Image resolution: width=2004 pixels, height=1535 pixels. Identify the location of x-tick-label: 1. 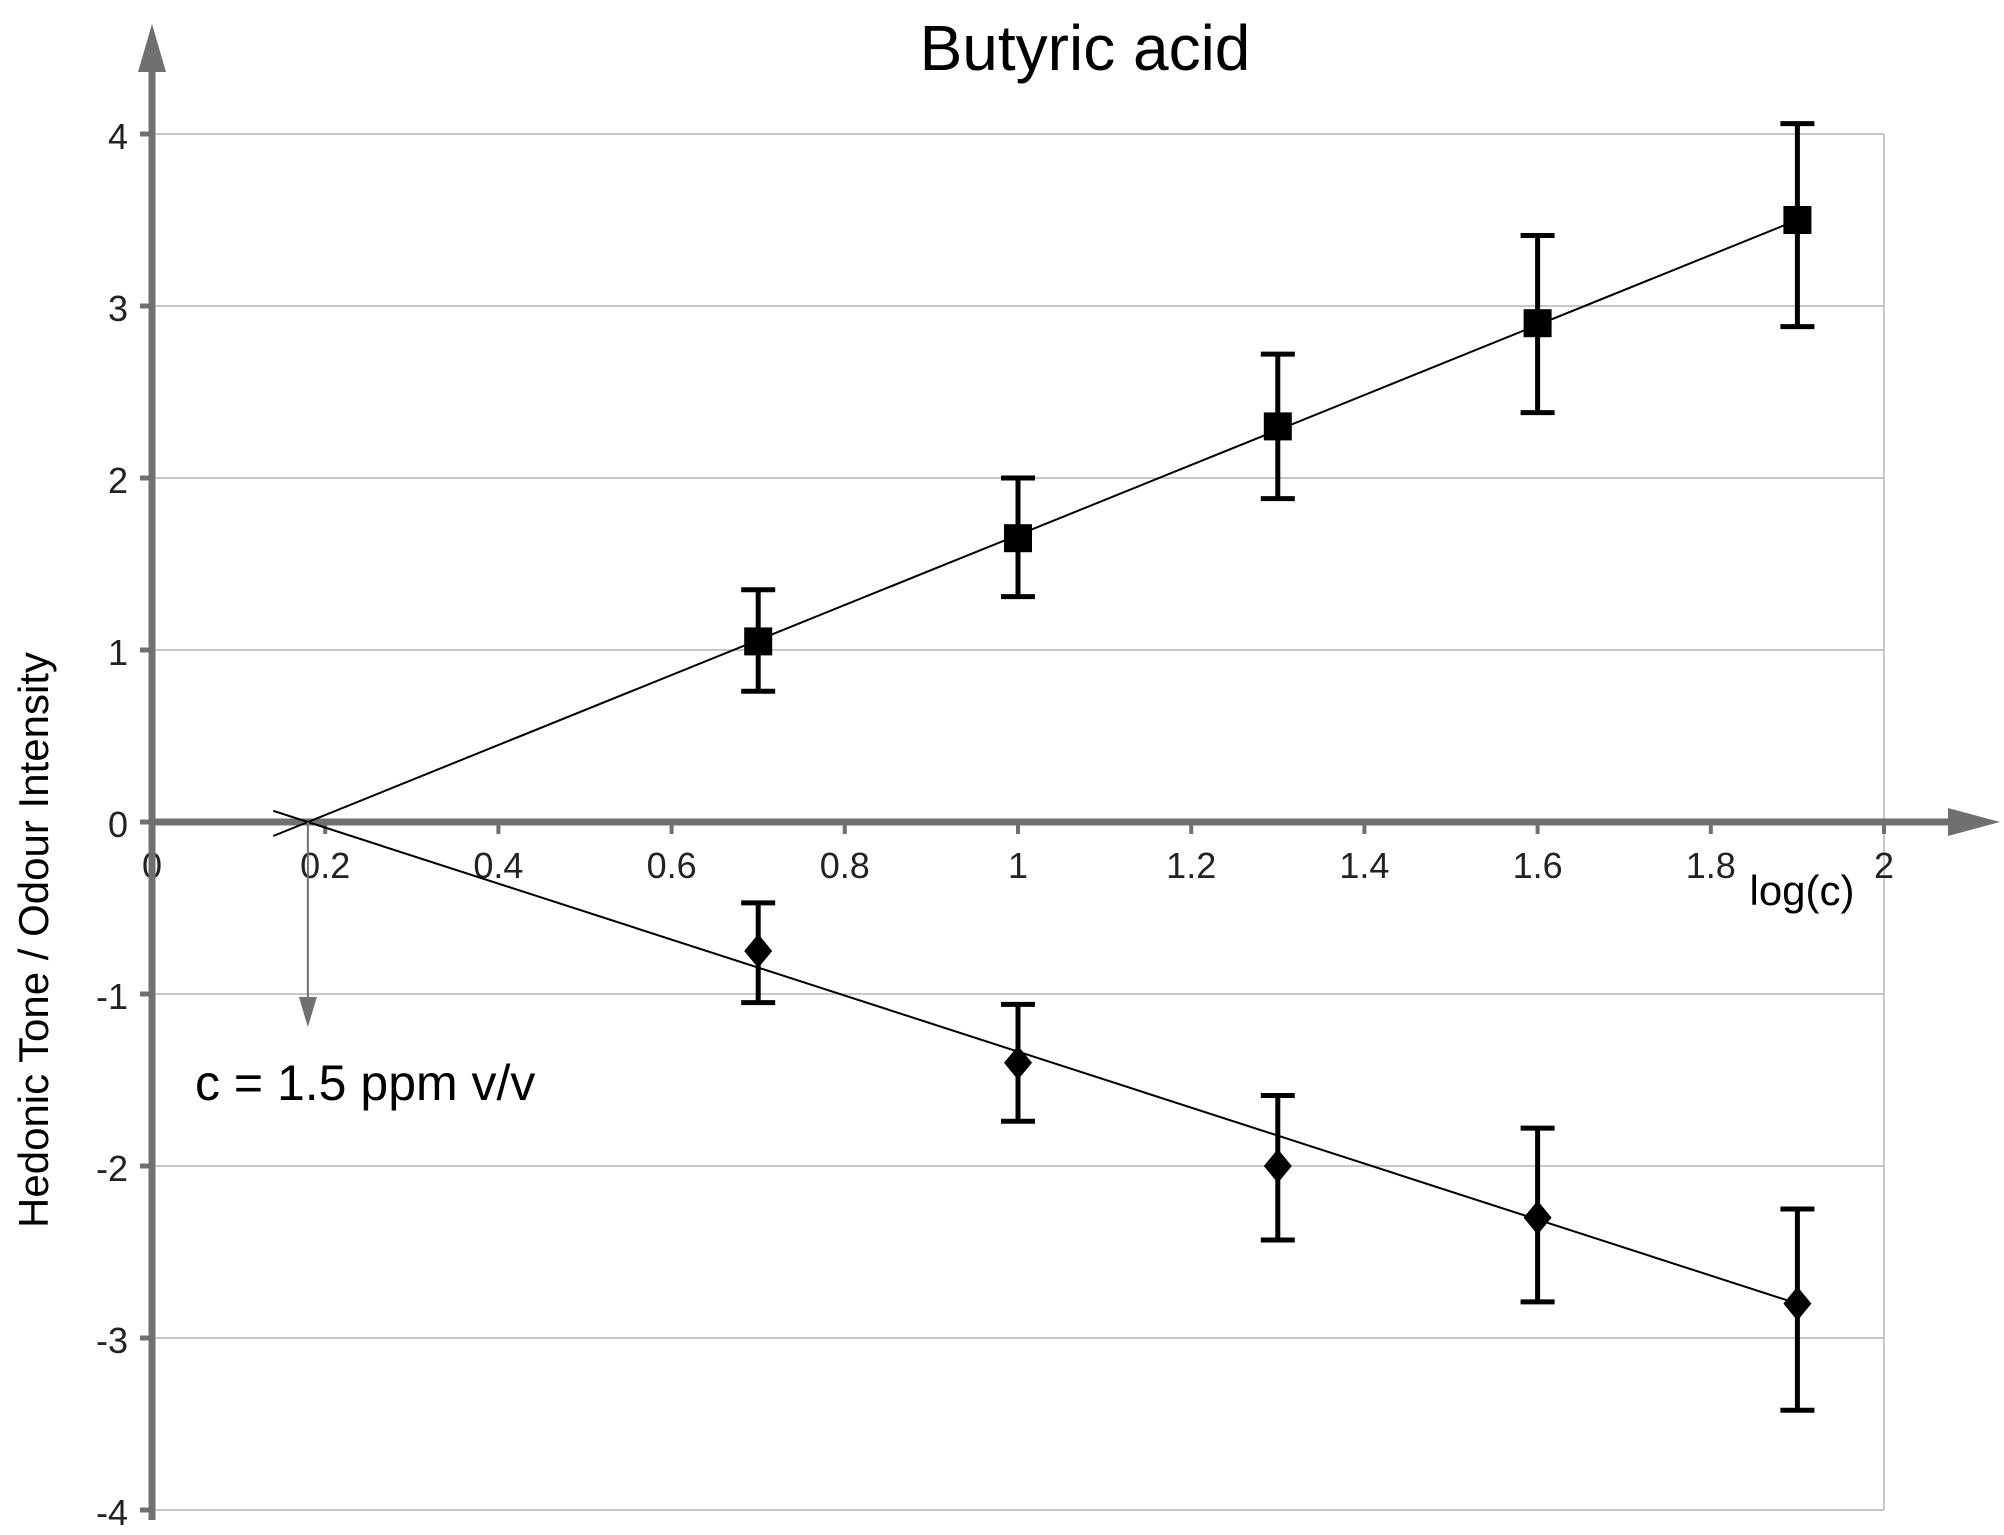
(1018, 865).